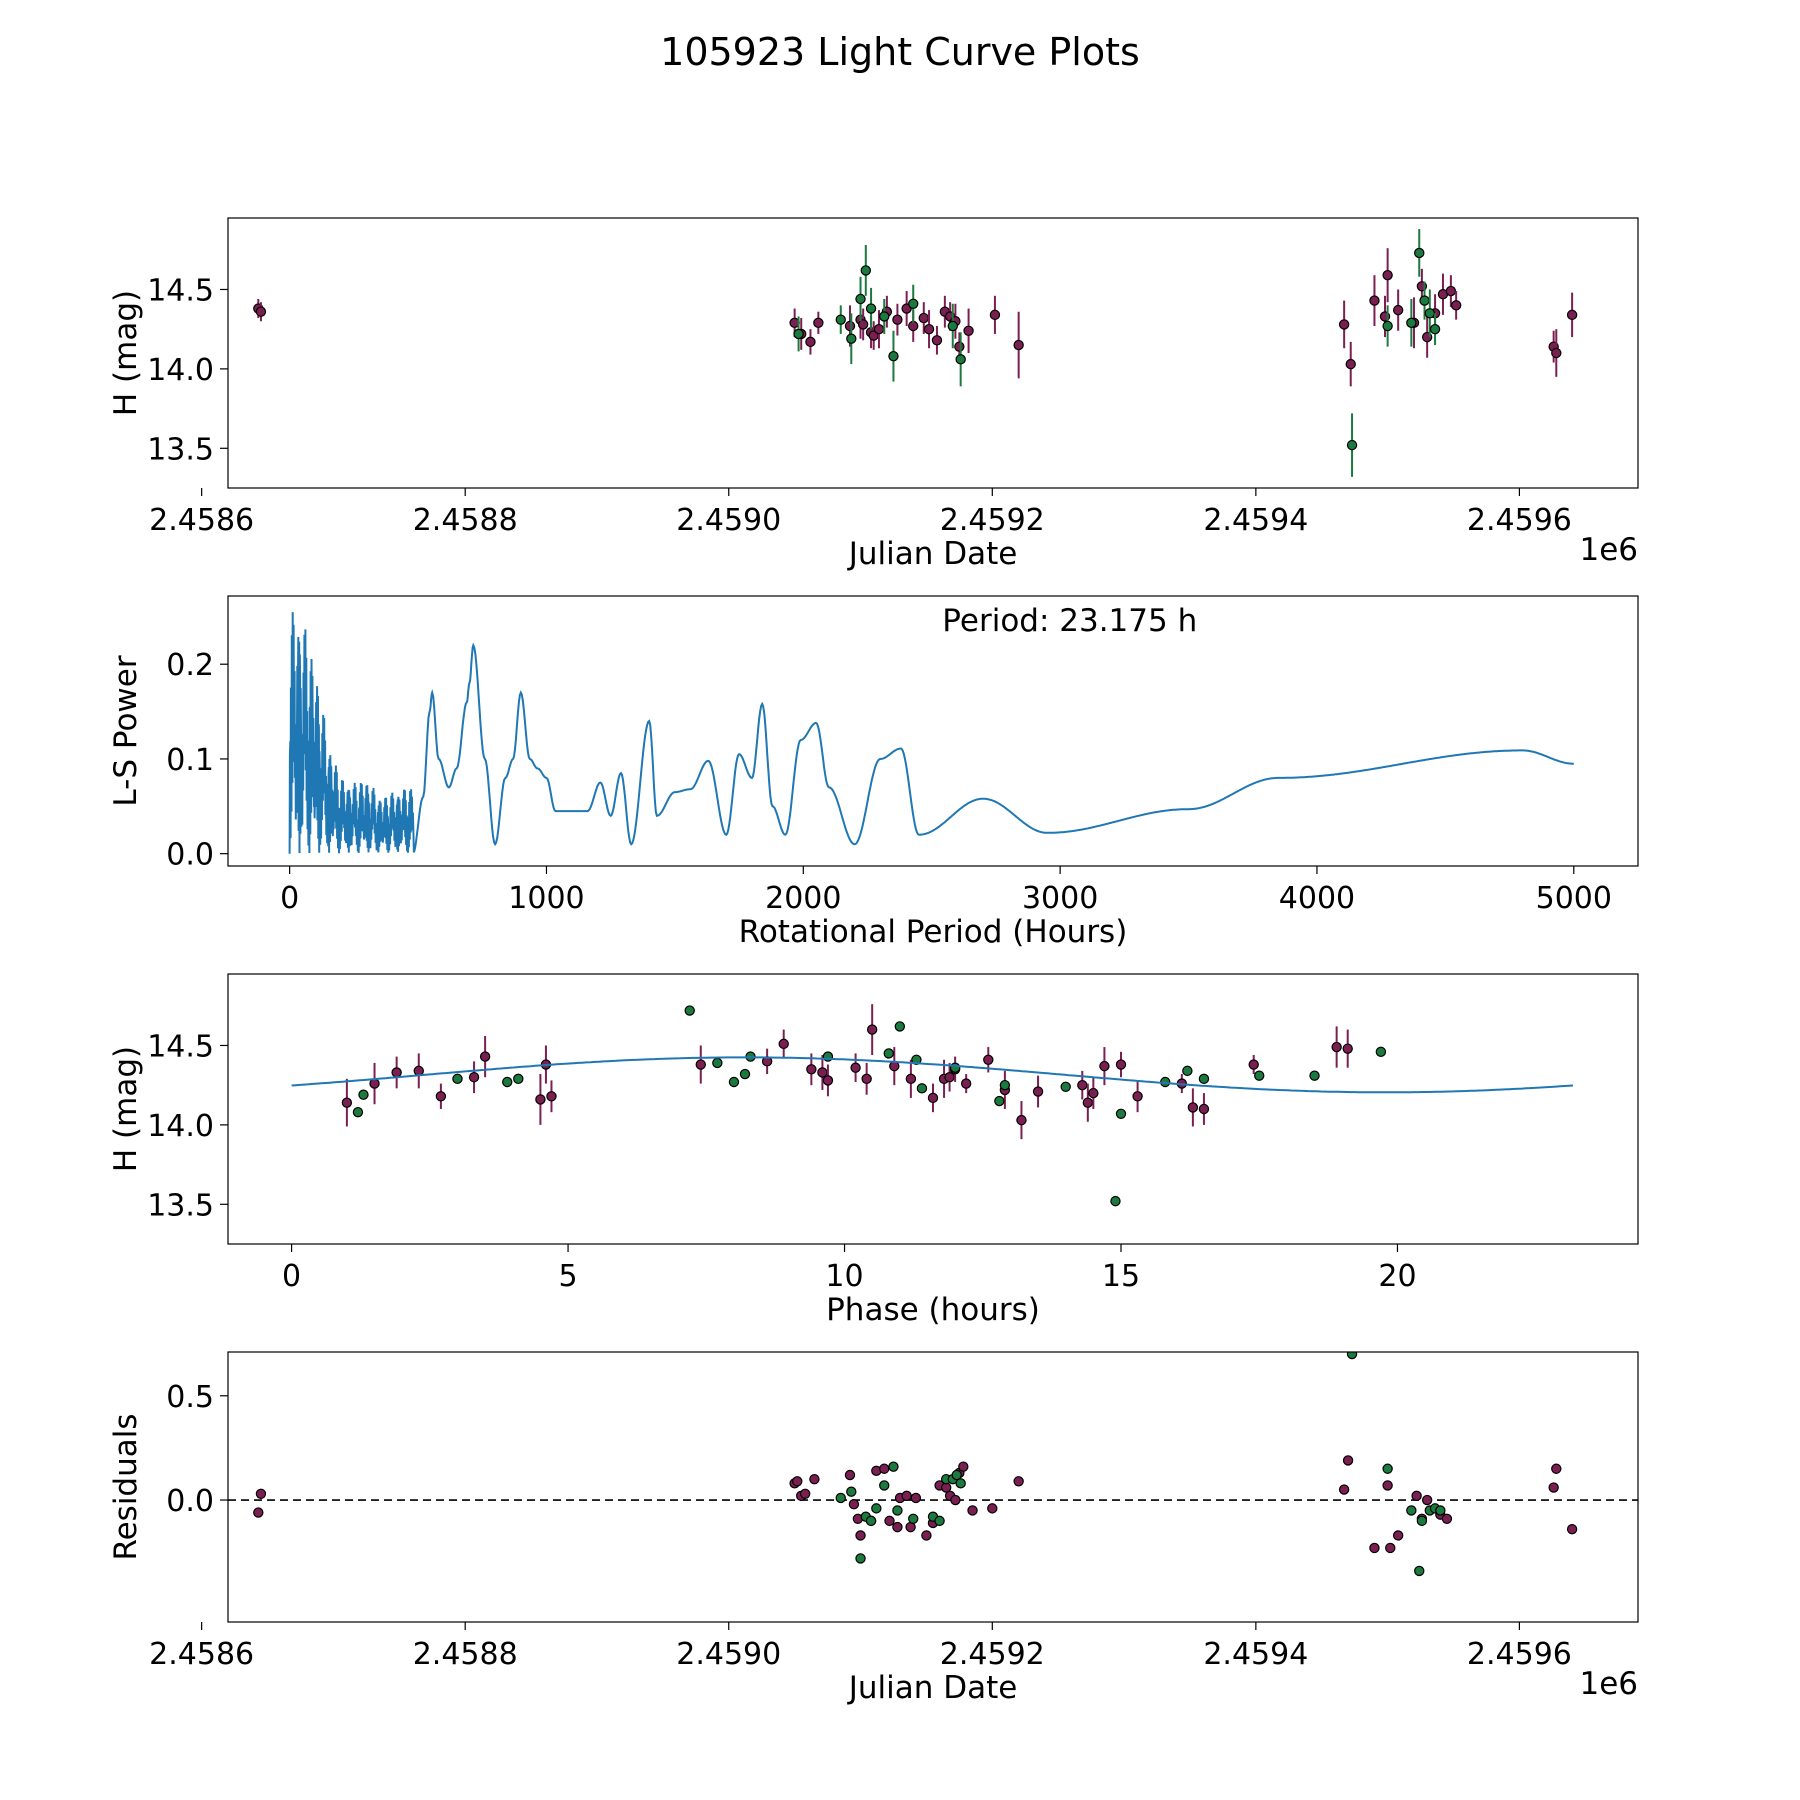  Describe the element at coordinates (190, 665) in the screenshot. I see `y-tick-label: 0.2` at that location.